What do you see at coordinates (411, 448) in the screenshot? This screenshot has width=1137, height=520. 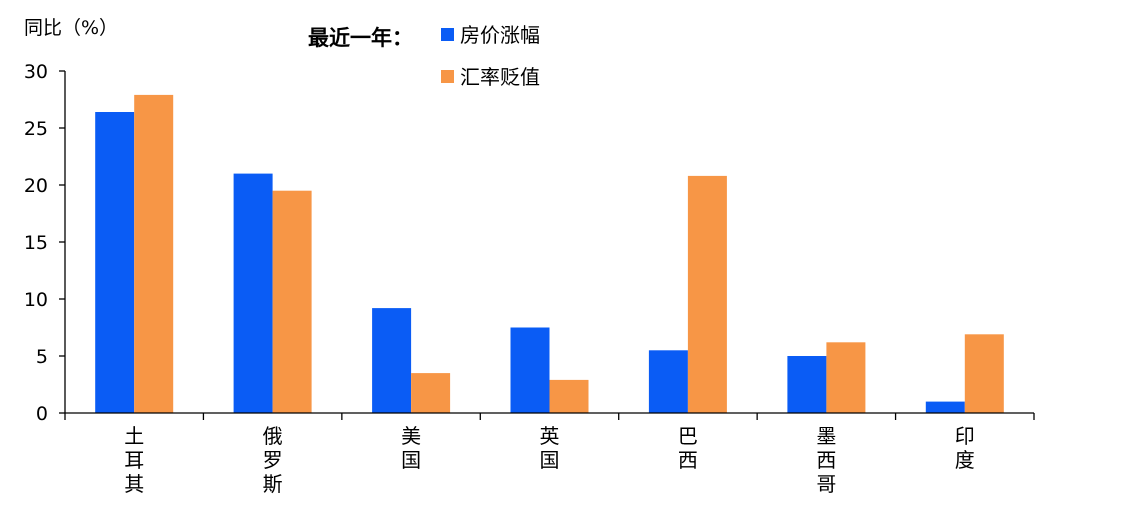 I see `x-tick-label: 美国` at bounding box center [411, 448].